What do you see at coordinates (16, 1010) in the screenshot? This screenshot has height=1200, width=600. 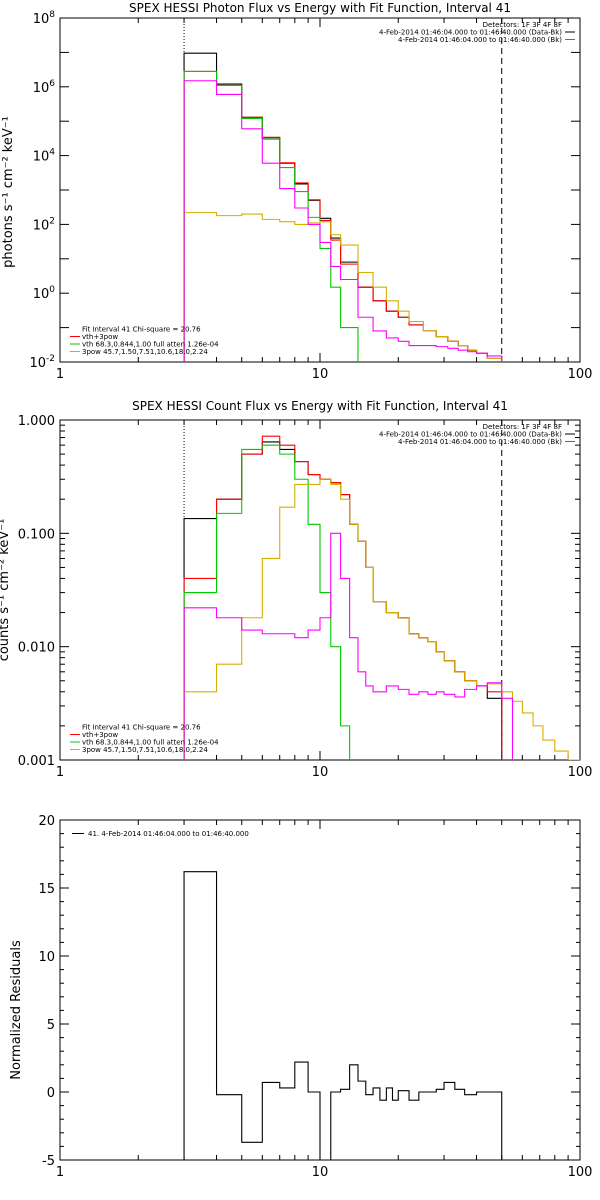 I see `residuals-y-axis-label: Normalized Residuals` at bounding box center [16, 1010].